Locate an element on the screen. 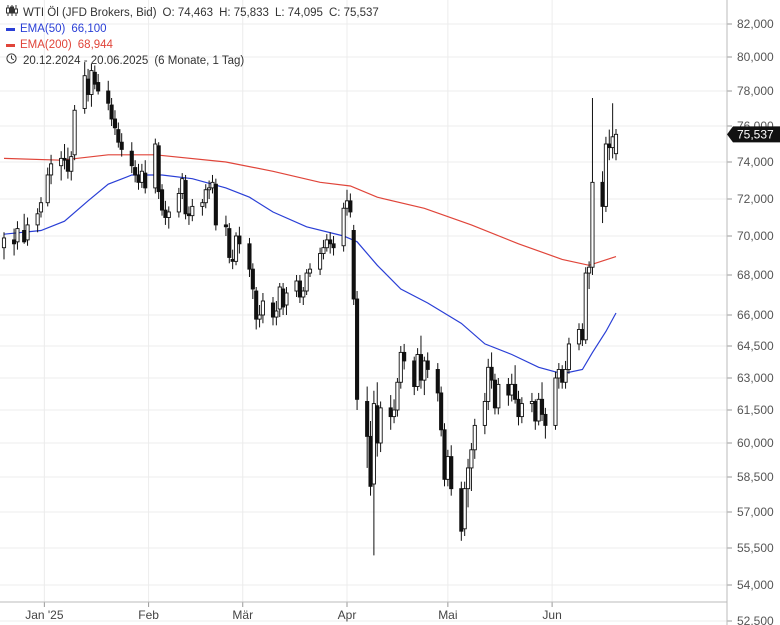 Image resolution: width=780 pixels, height=625 pixels. clock-icon is located at coordinates (12, 61).